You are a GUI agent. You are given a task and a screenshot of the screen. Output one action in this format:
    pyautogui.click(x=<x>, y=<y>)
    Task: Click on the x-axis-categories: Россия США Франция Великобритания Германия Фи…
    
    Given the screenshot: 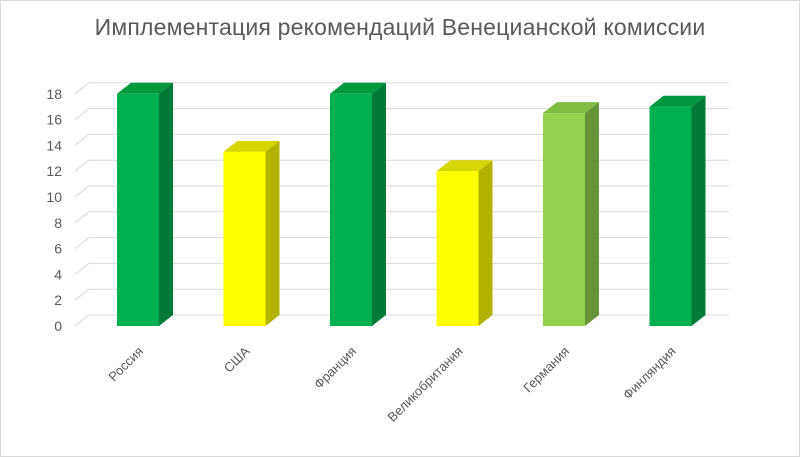 What is the action you would take?
    pyautogui.click(x=391, y=383)
    